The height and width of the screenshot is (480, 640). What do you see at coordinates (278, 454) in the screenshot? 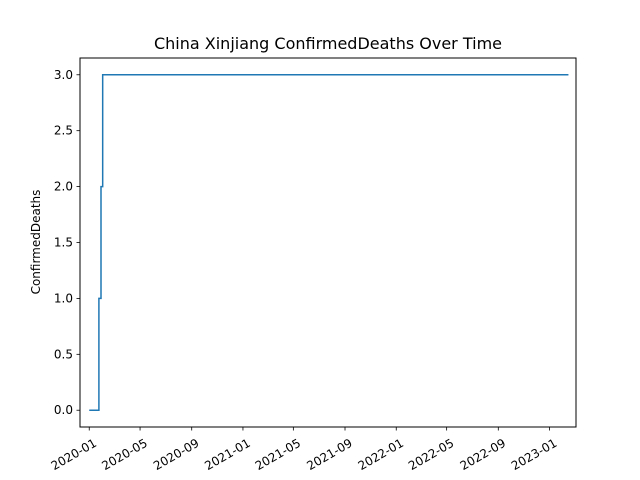
I see `x-tick-label: 2021-05` at bounding box center [278, 454].